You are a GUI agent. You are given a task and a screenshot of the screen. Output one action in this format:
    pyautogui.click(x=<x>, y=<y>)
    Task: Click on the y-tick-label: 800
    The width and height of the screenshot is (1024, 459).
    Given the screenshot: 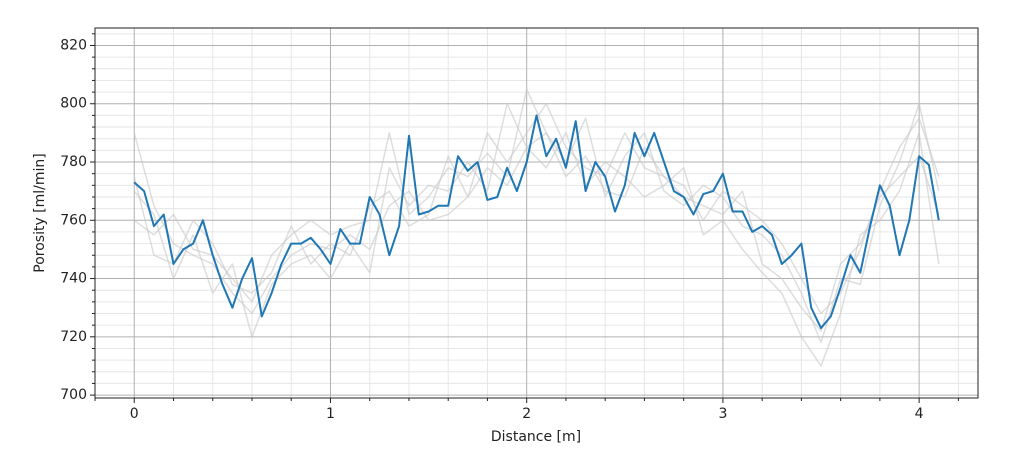 What is the action you would take?
    pyautogui.click(x=73, y=104)
    